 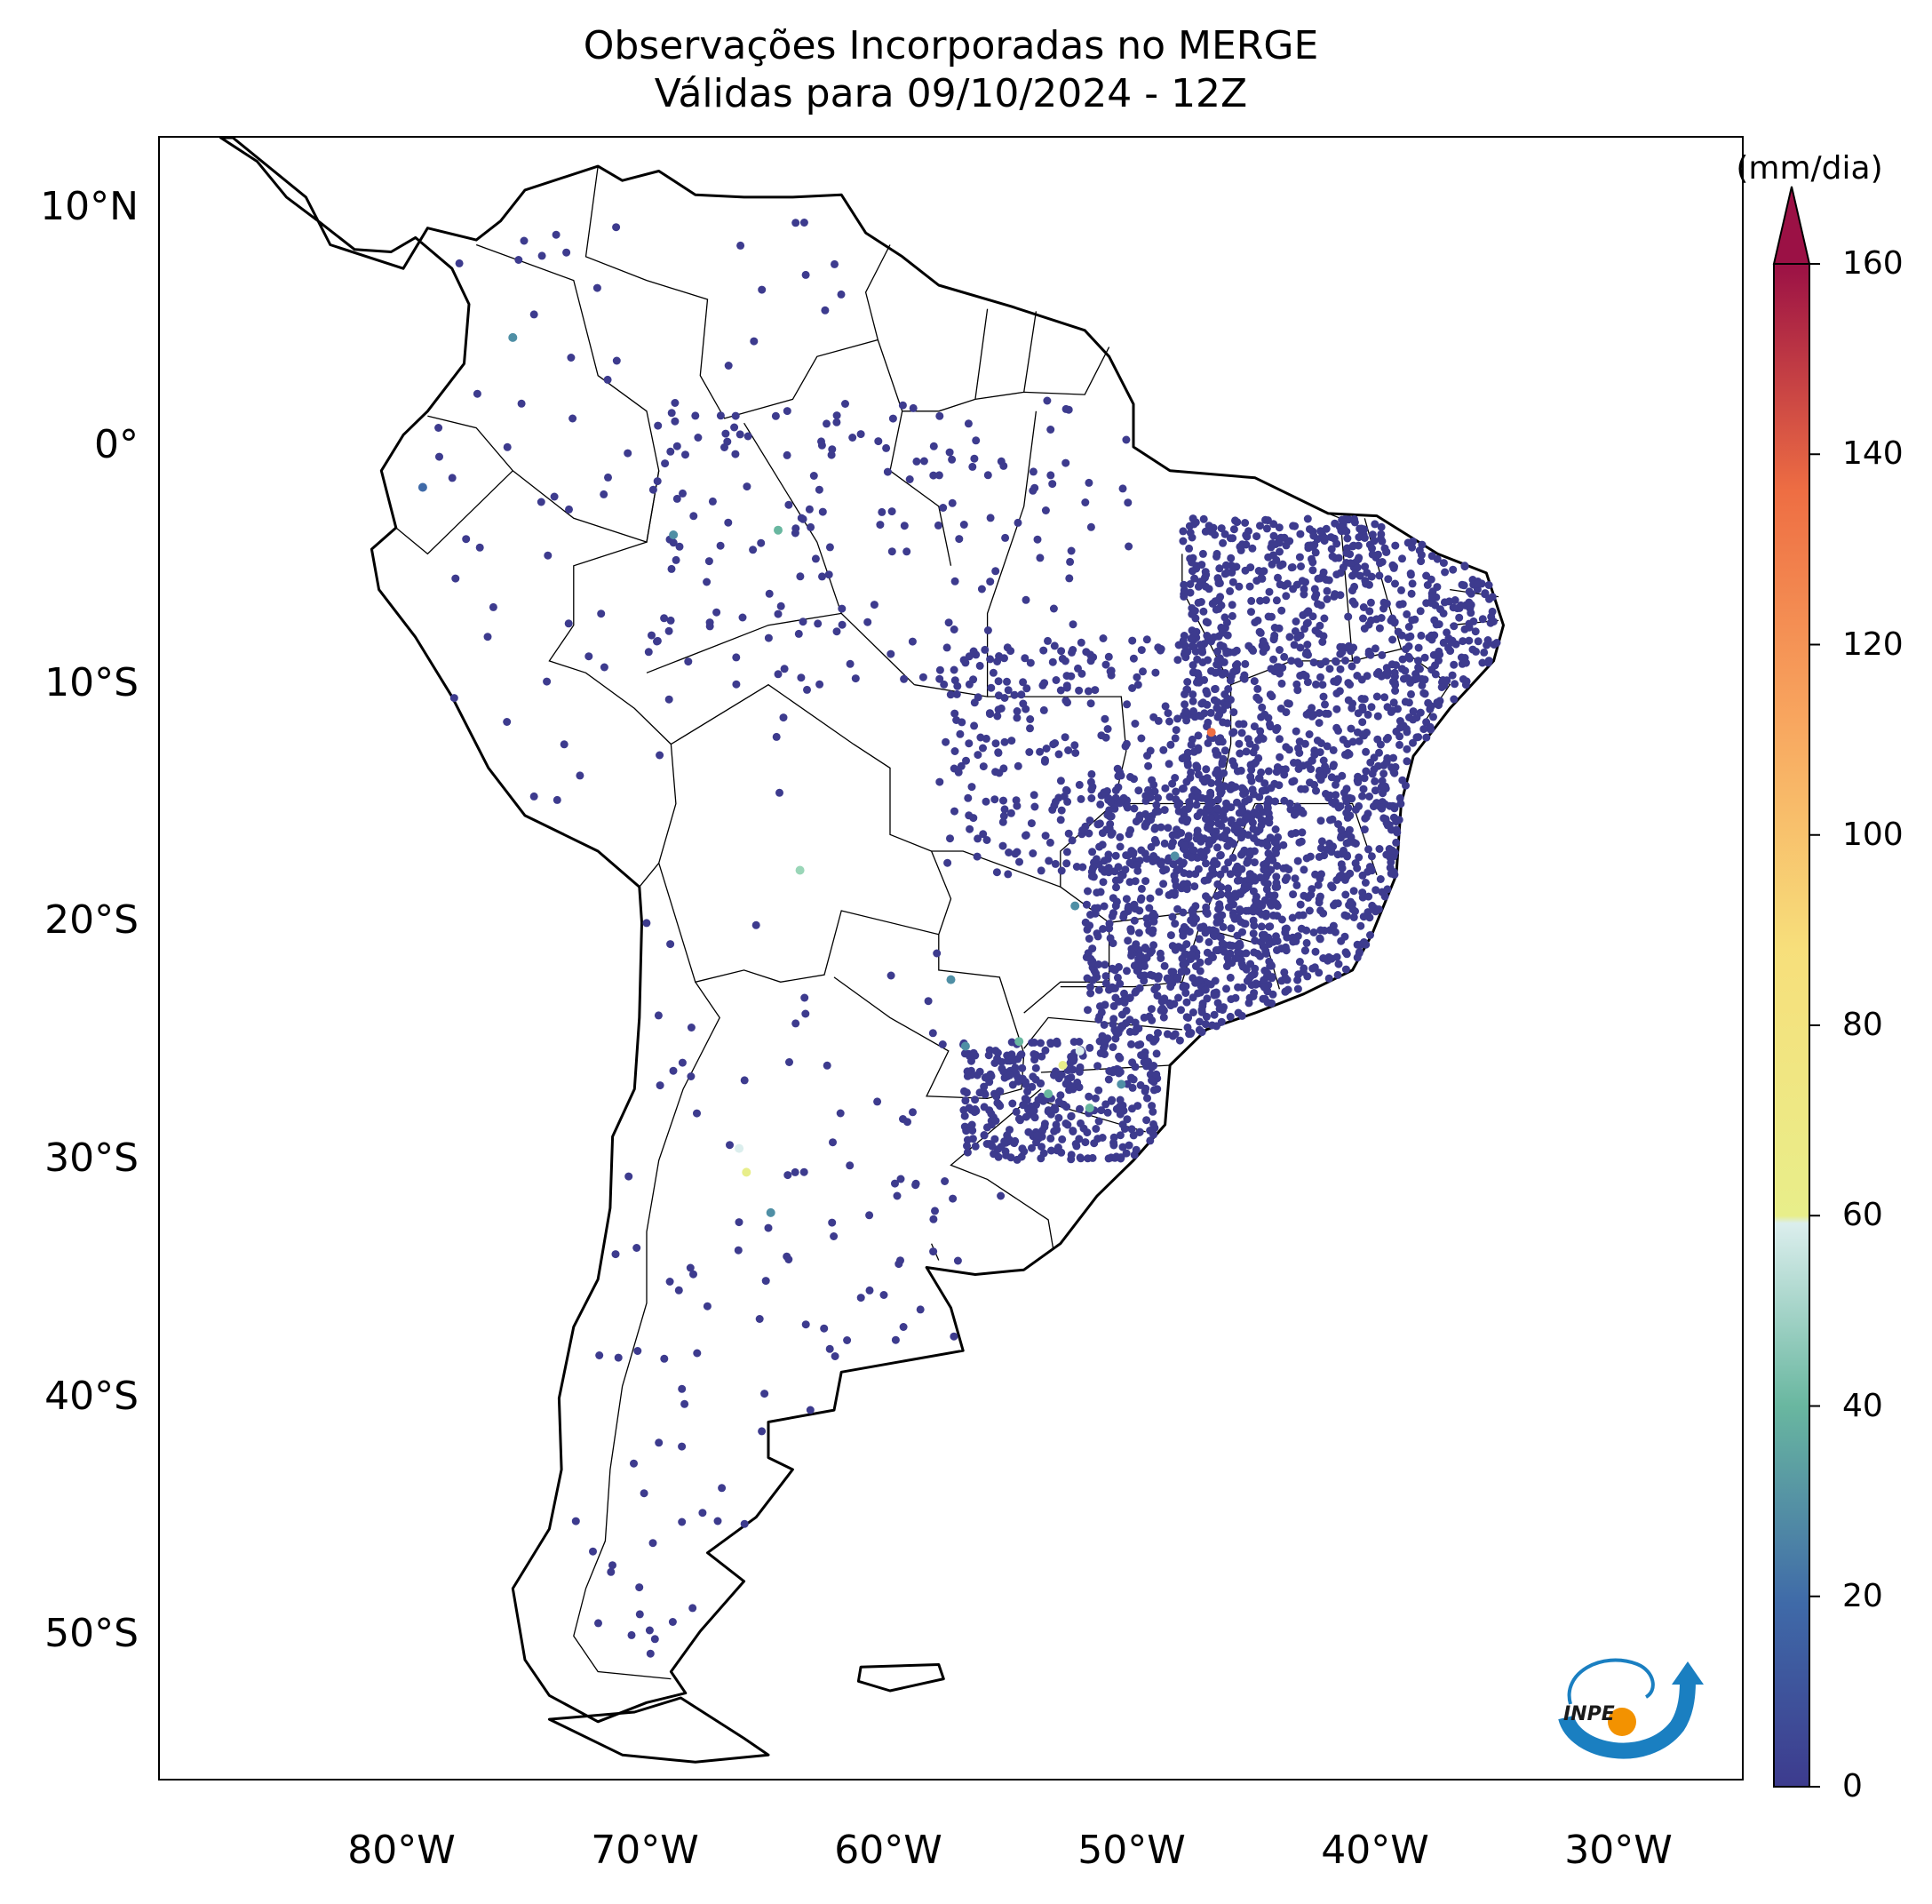 What do you see at coordinates (91, 682) in the screenshot?
I see `lat-tick-label: 10°S` at bounding box center [91, 682].